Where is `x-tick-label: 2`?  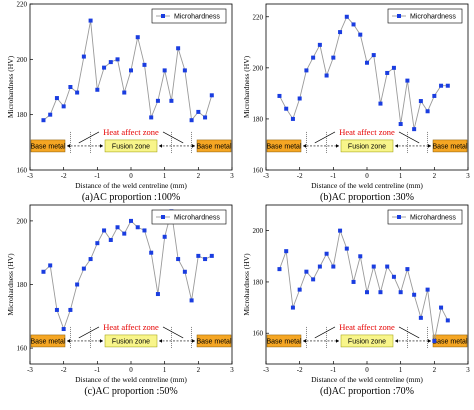
x-tick-label: 2 is located at coordinates (199, 176).